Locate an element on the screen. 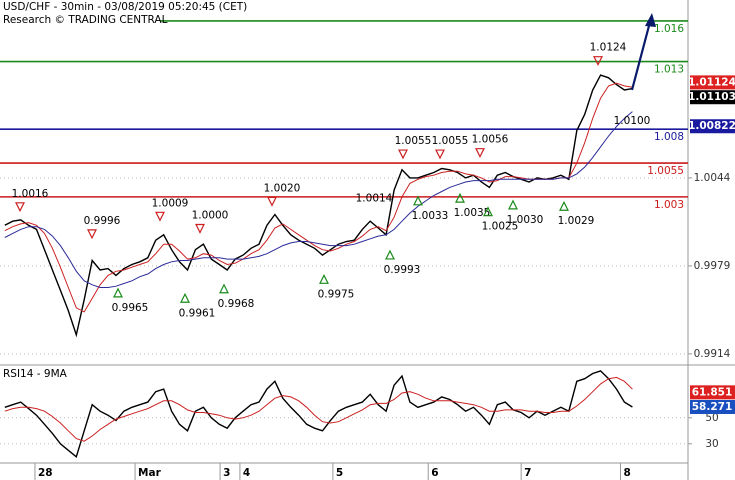 This screenshot has height=480, width=735. value-box-label: 1.01103 is located at coordinates (711, 97).